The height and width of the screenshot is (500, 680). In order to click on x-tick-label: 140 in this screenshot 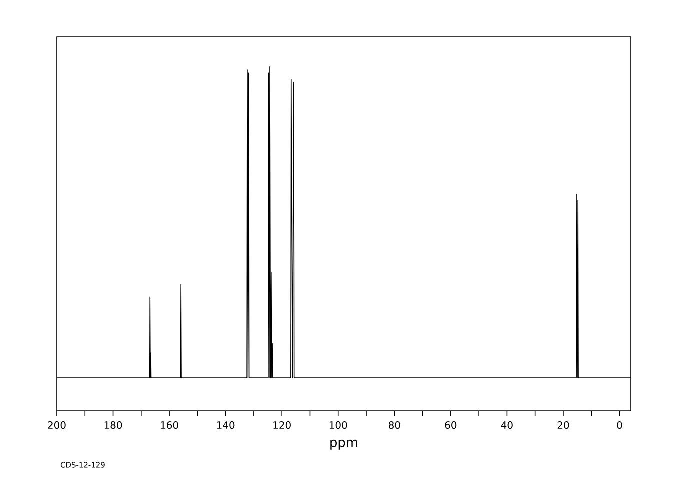, I will do `click(226, 426)`.